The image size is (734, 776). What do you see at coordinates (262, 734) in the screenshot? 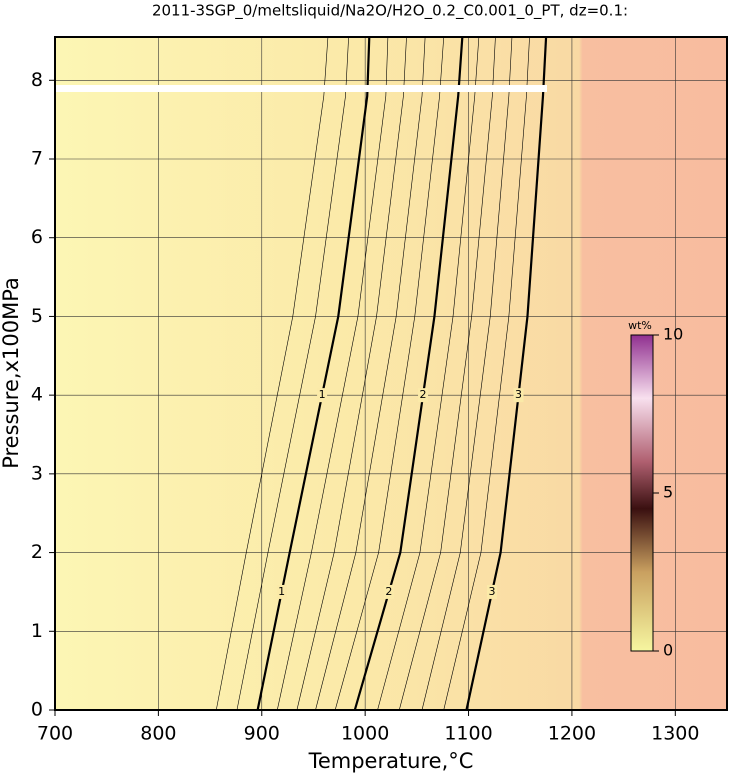
I see `x-tick-label: 900` at bounding box center [262, 734].